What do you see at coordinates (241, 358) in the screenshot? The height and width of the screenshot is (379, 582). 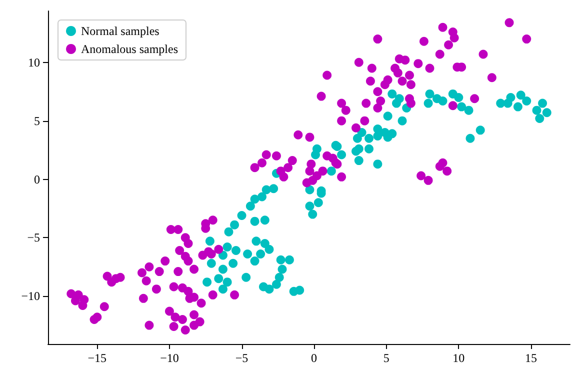 I see `x-tick-label: −5` at bounding box center [241, 358].